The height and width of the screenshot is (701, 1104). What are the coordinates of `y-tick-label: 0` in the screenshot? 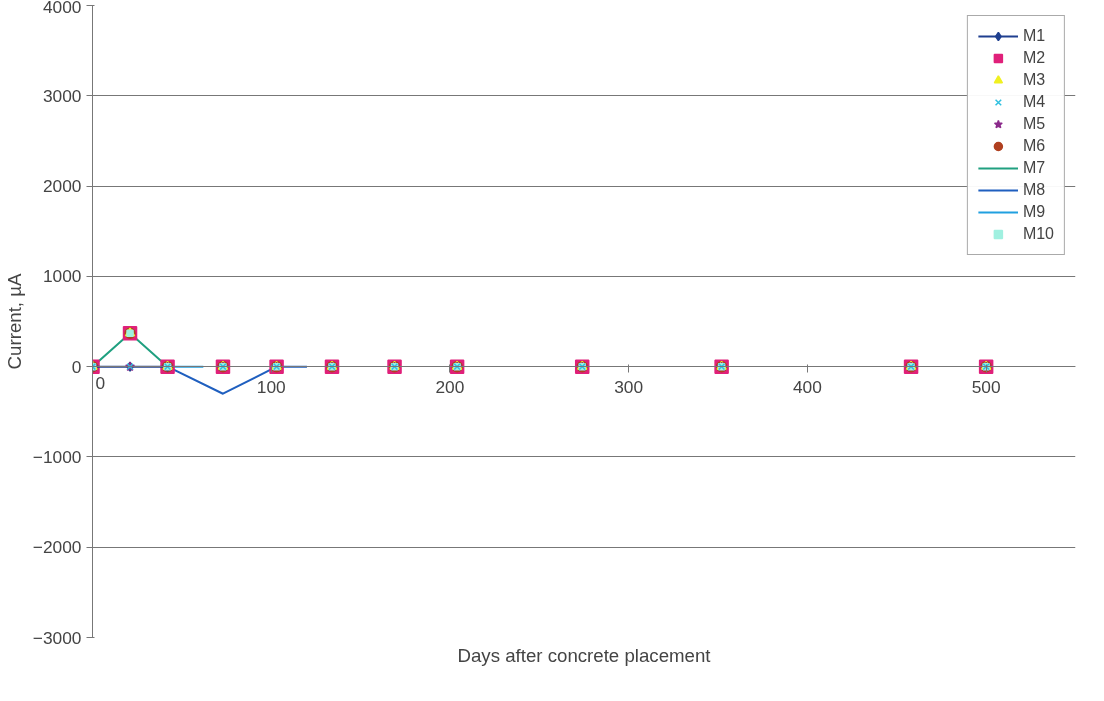 It's located at (76, 366).